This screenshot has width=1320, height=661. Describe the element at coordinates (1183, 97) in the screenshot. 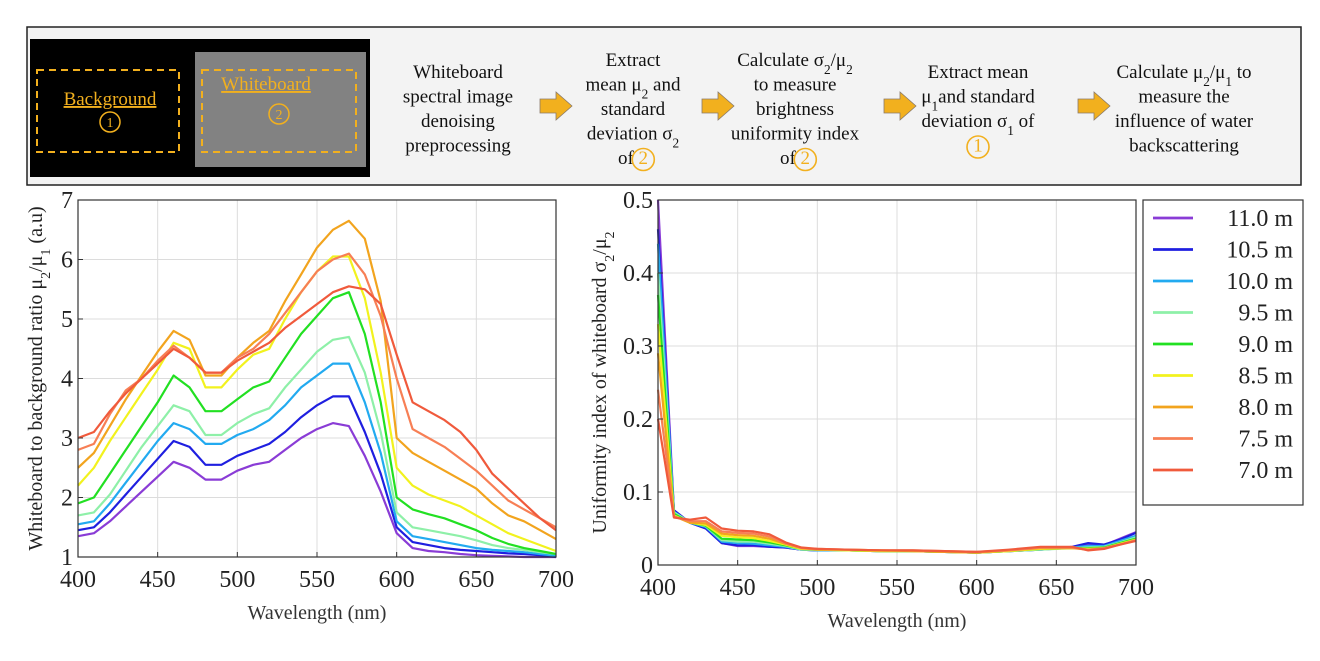

I see `step-5-line: measure the` at that location.